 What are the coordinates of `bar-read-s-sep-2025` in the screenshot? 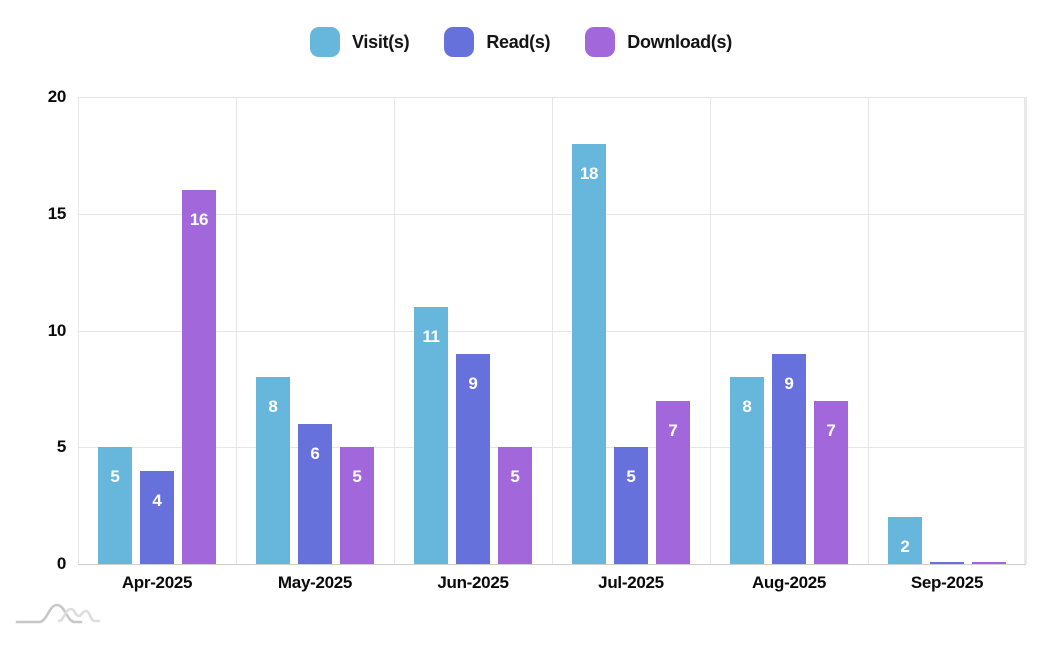 It's located at (947, 563).